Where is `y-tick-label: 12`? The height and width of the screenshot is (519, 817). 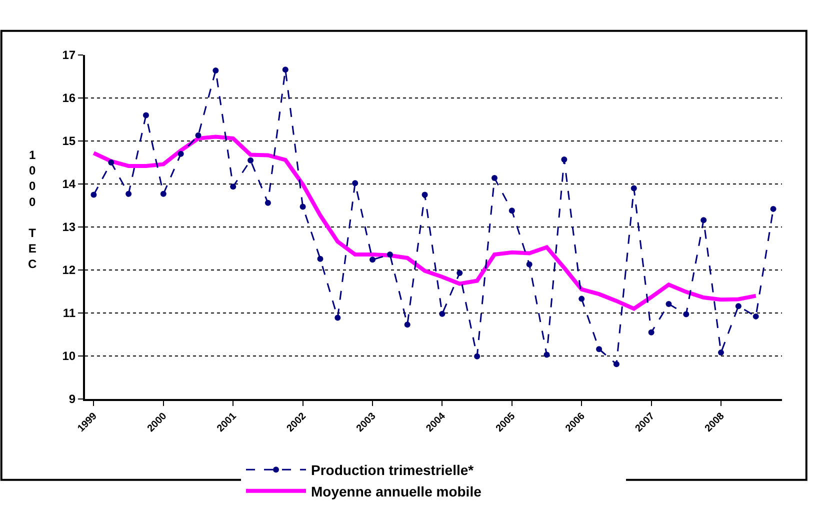
y-tick-label: 12 is located at coordinates (69, 270).